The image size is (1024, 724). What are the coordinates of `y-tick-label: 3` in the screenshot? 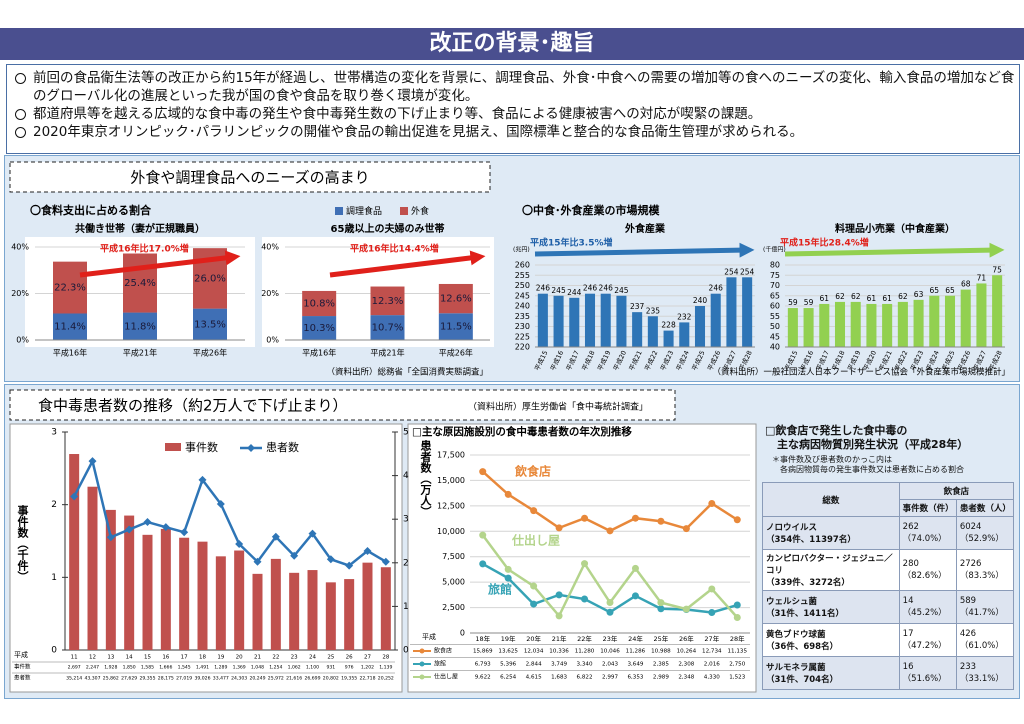 It's located at (406, 520).